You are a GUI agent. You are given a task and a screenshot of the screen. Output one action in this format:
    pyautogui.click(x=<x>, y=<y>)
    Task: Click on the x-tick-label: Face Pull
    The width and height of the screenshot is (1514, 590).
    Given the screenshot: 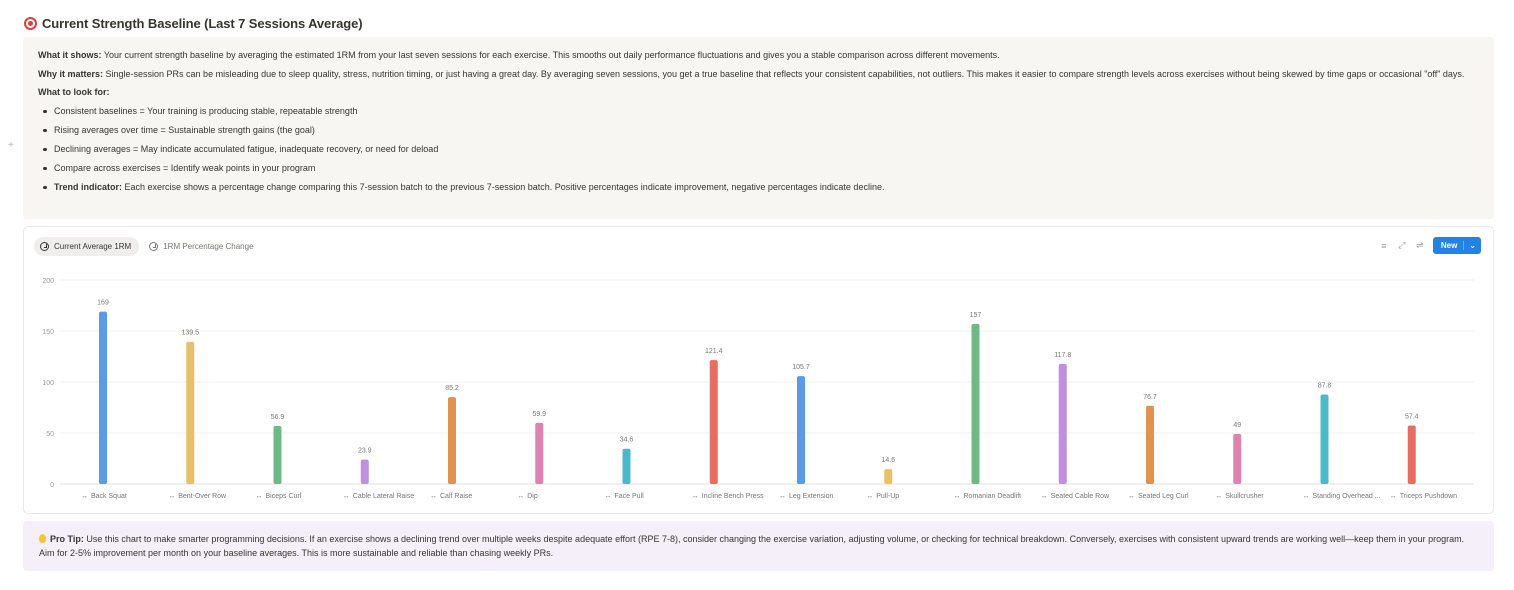 What is the action you would take?
    pyautogui.click(x=630, y=496)
    